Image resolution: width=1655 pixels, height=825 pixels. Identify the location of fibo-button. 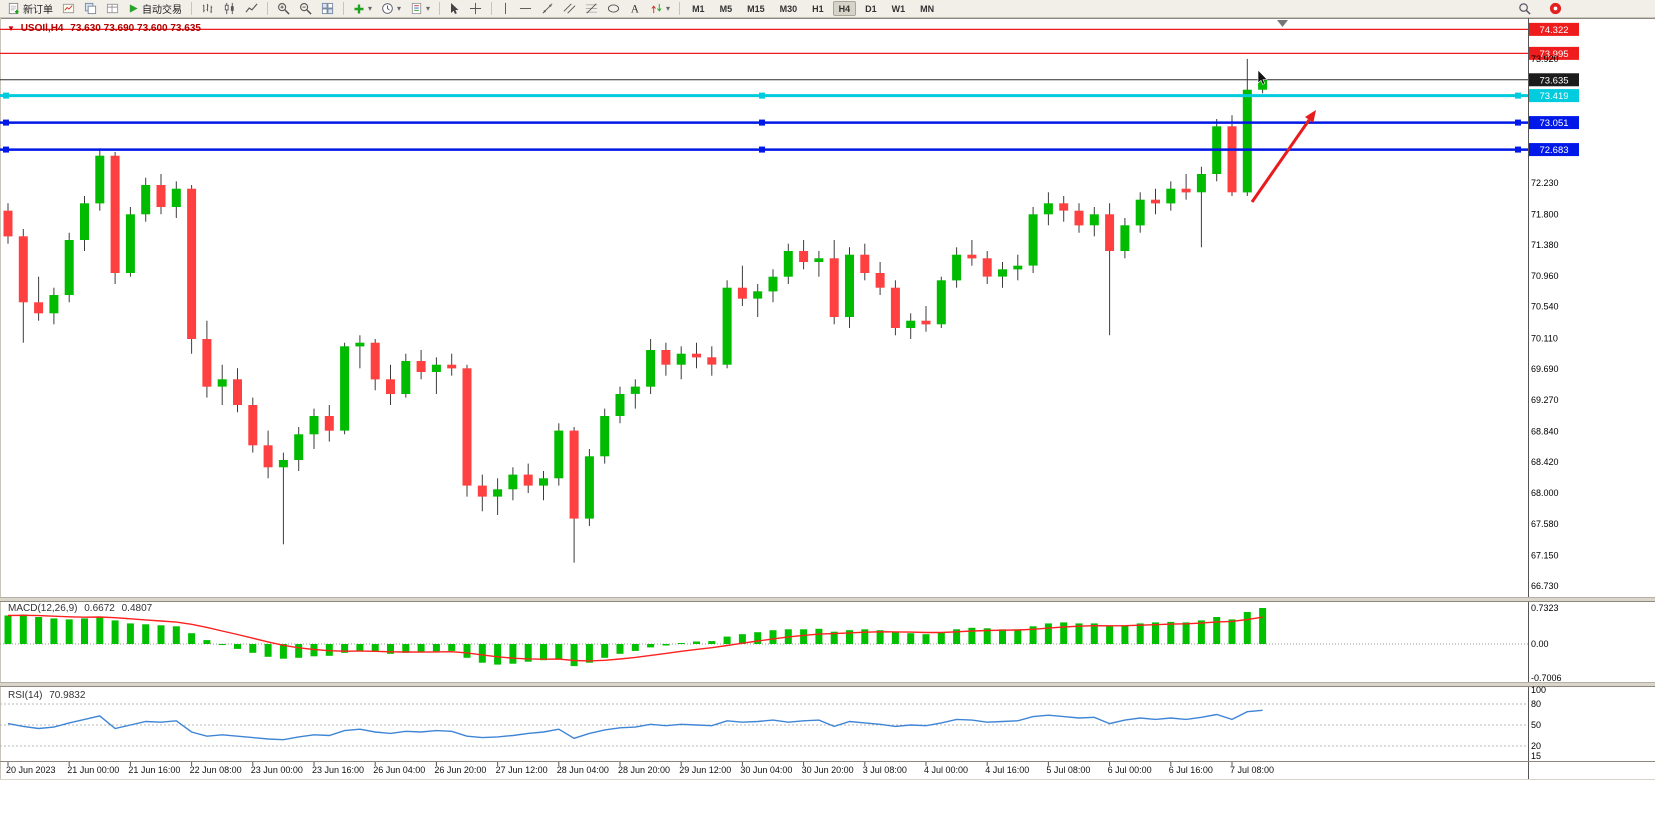
(591, 9).